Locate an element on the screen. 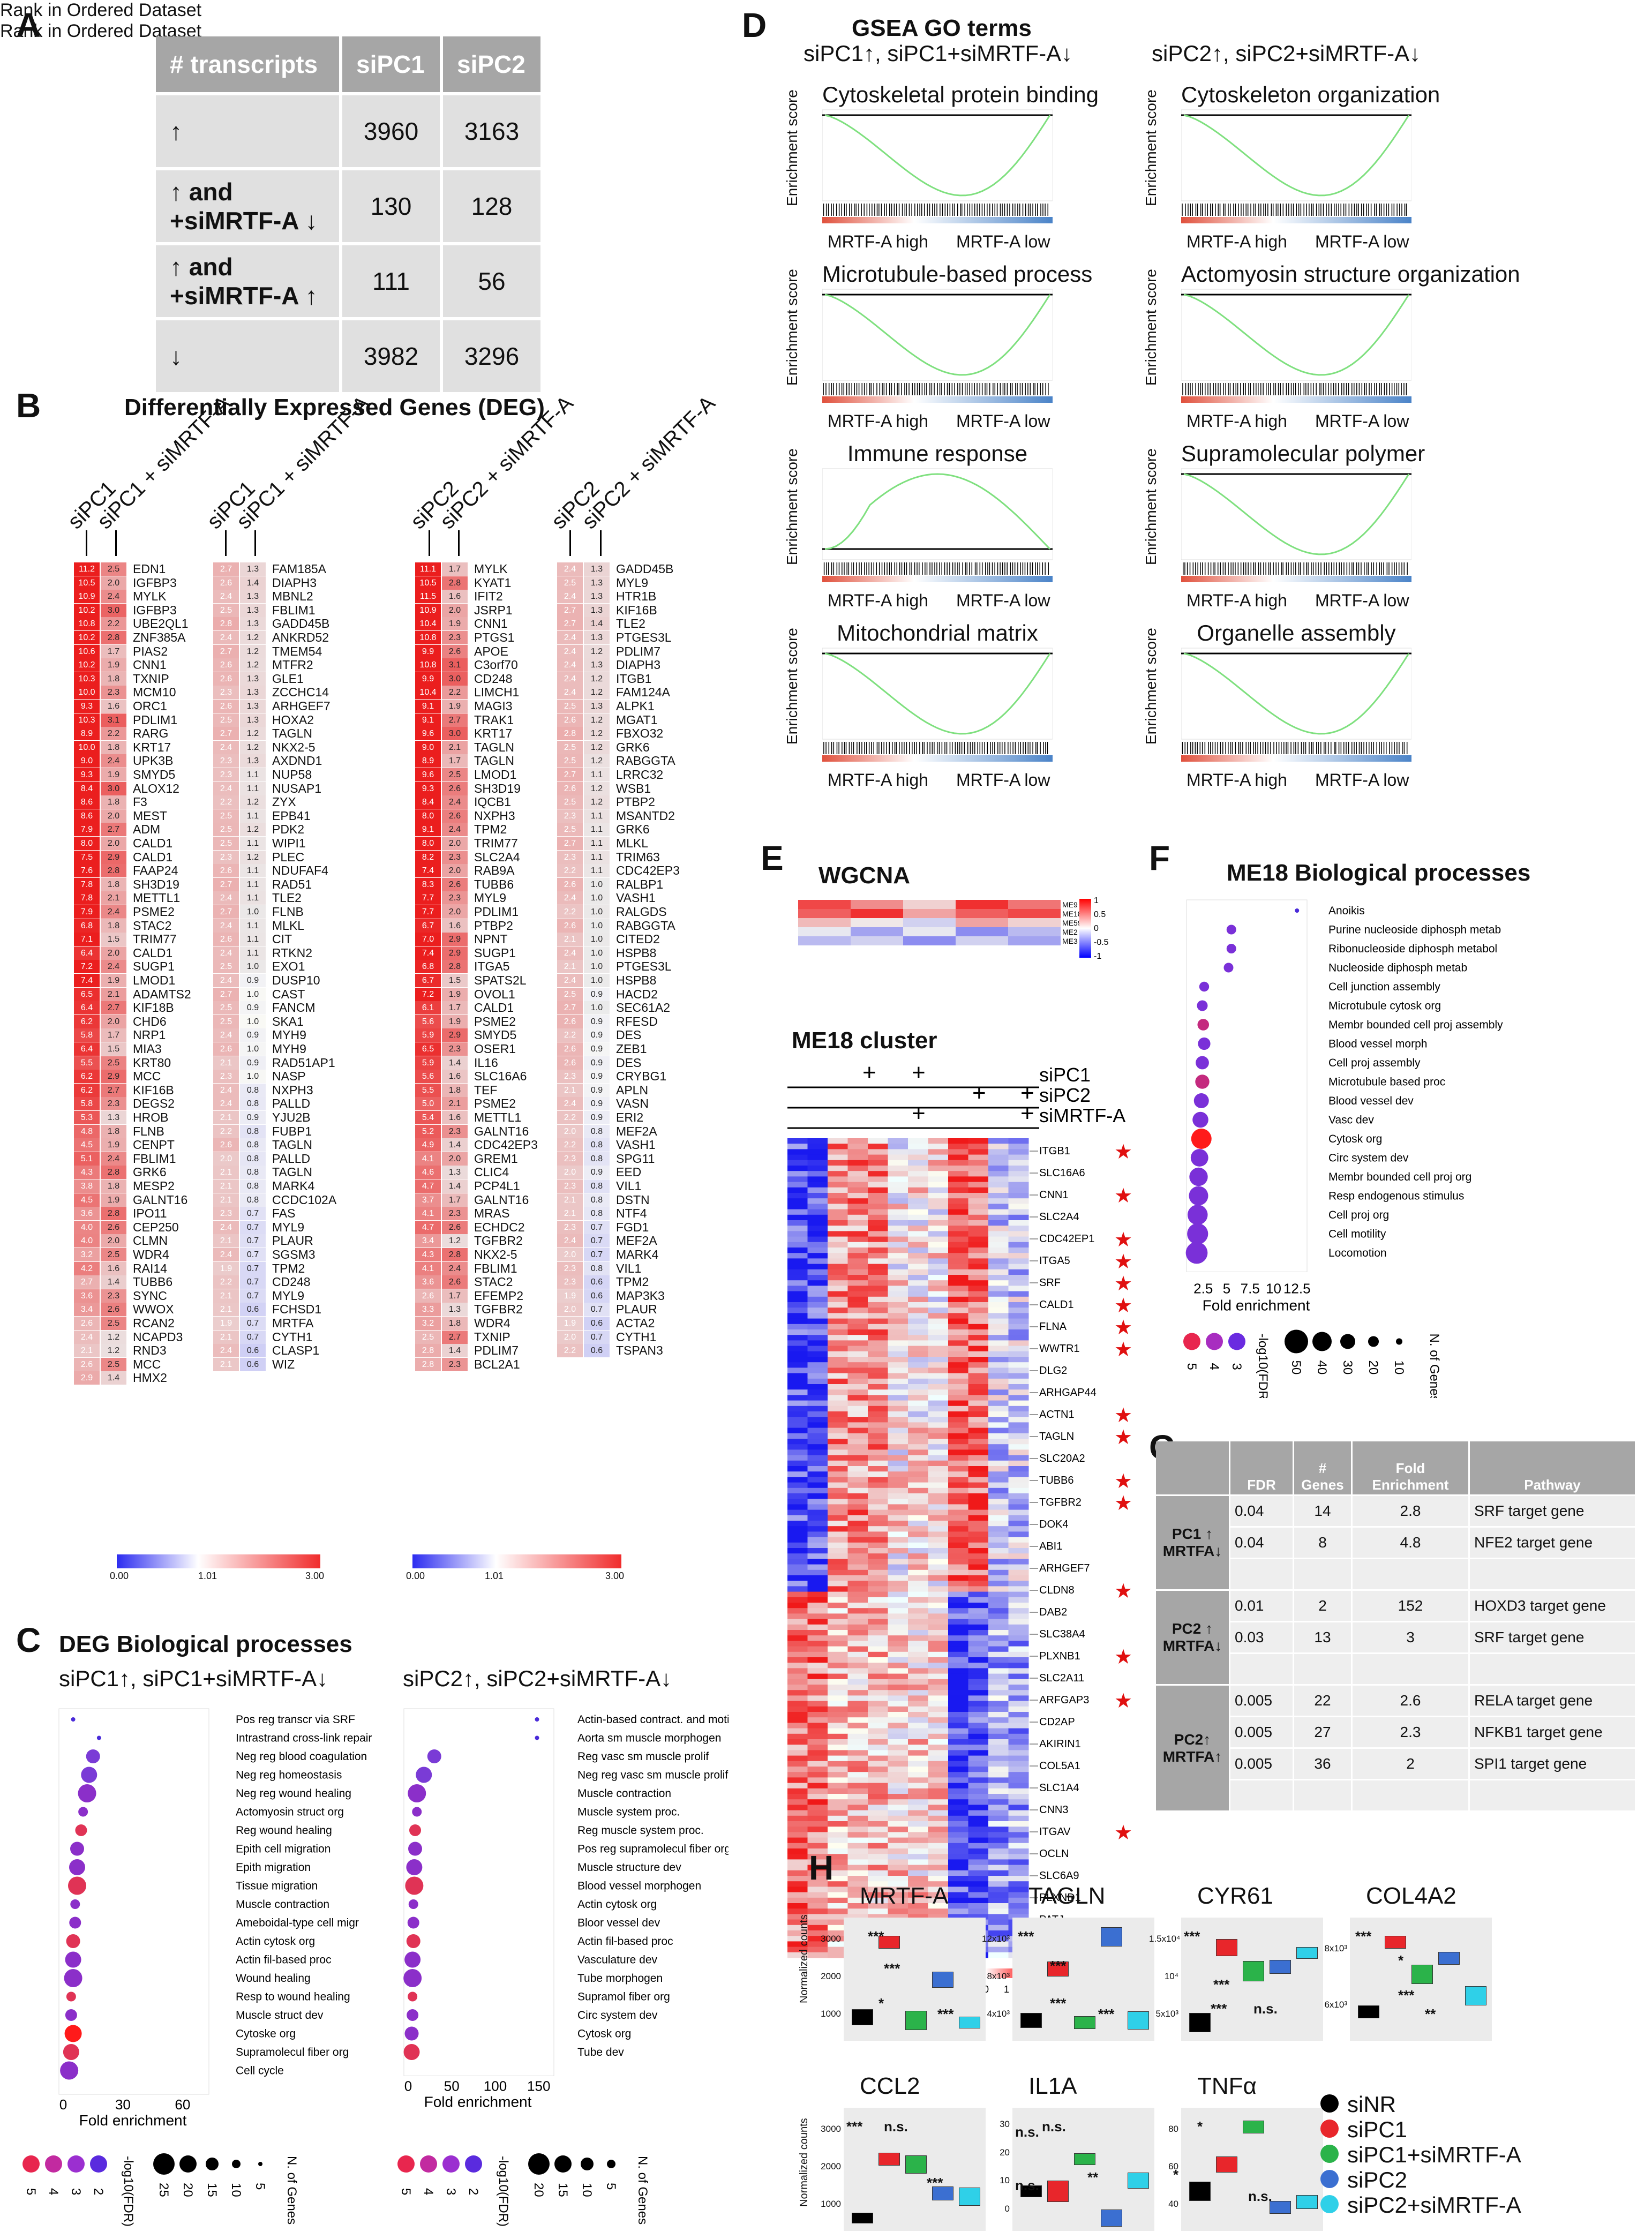 This screenshot has width=1652, height=2232. heatmap-cell: 4.8 is located at coordinates (87, 1131).